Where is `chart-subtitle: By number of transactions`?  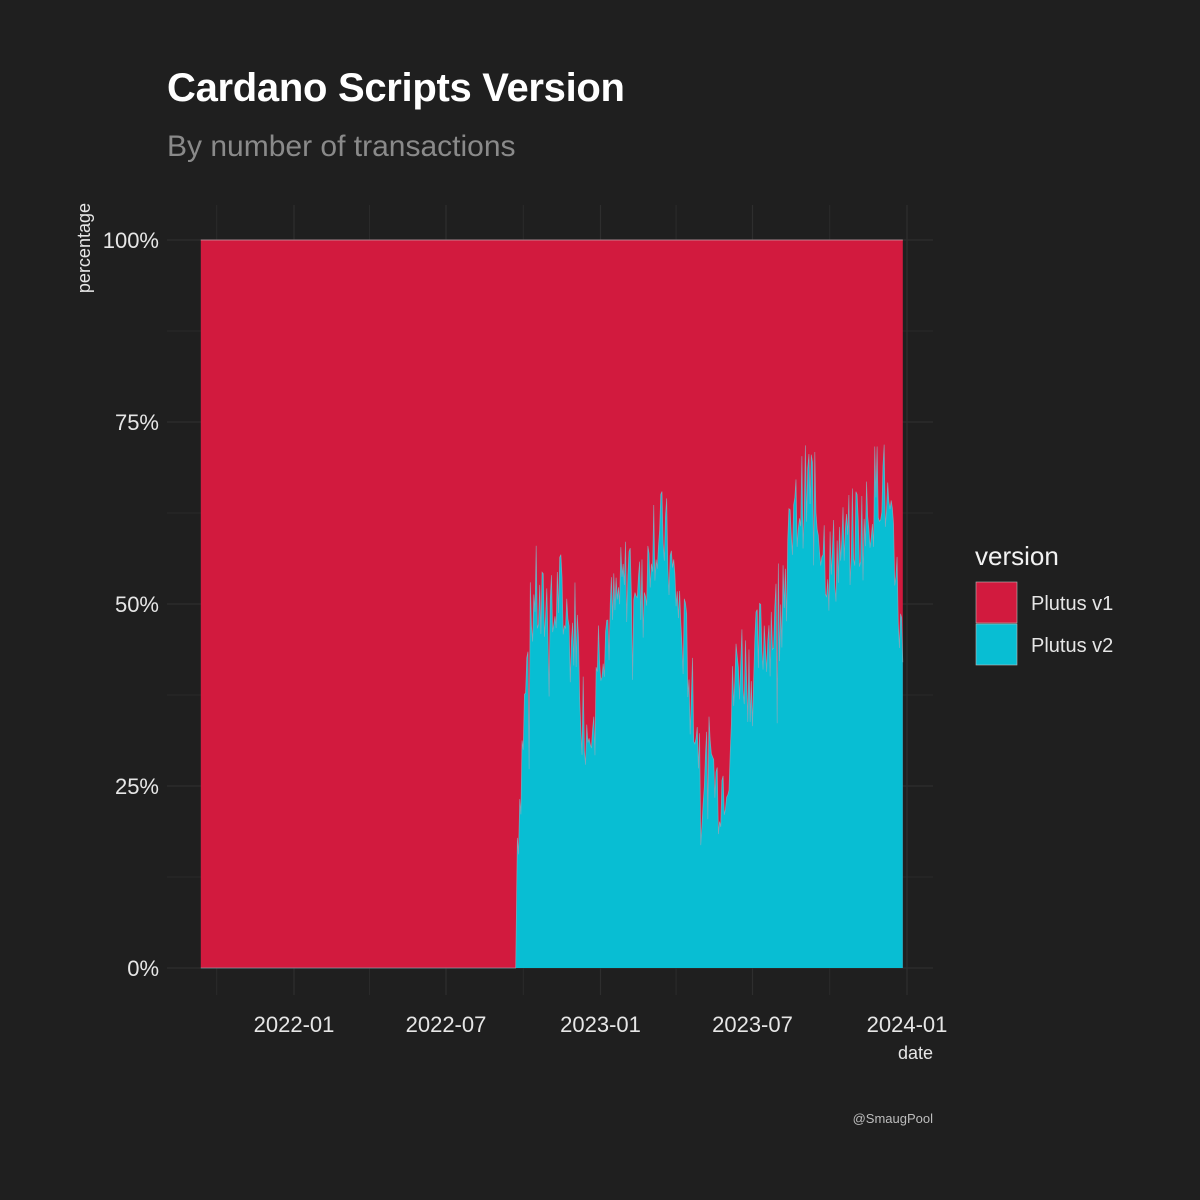
chart-subtitle: By number of transactions is located at coordinates (341, 146).